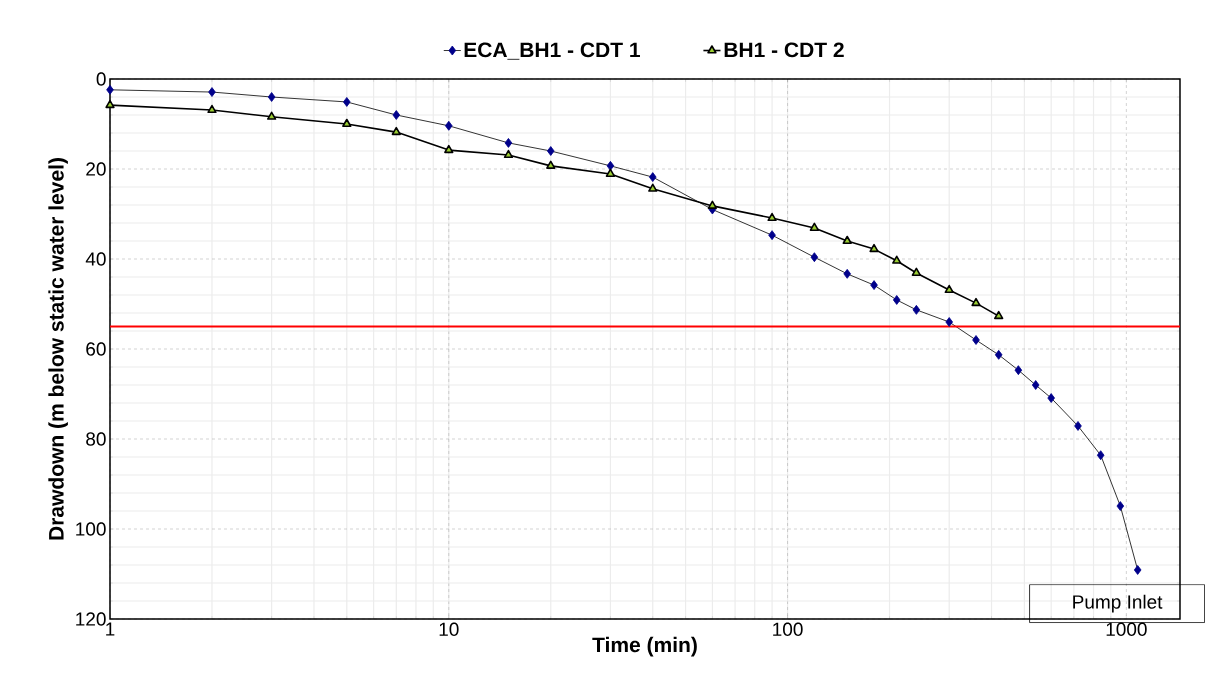  I want to click on x-tick-label: 1, so click(110, 629).